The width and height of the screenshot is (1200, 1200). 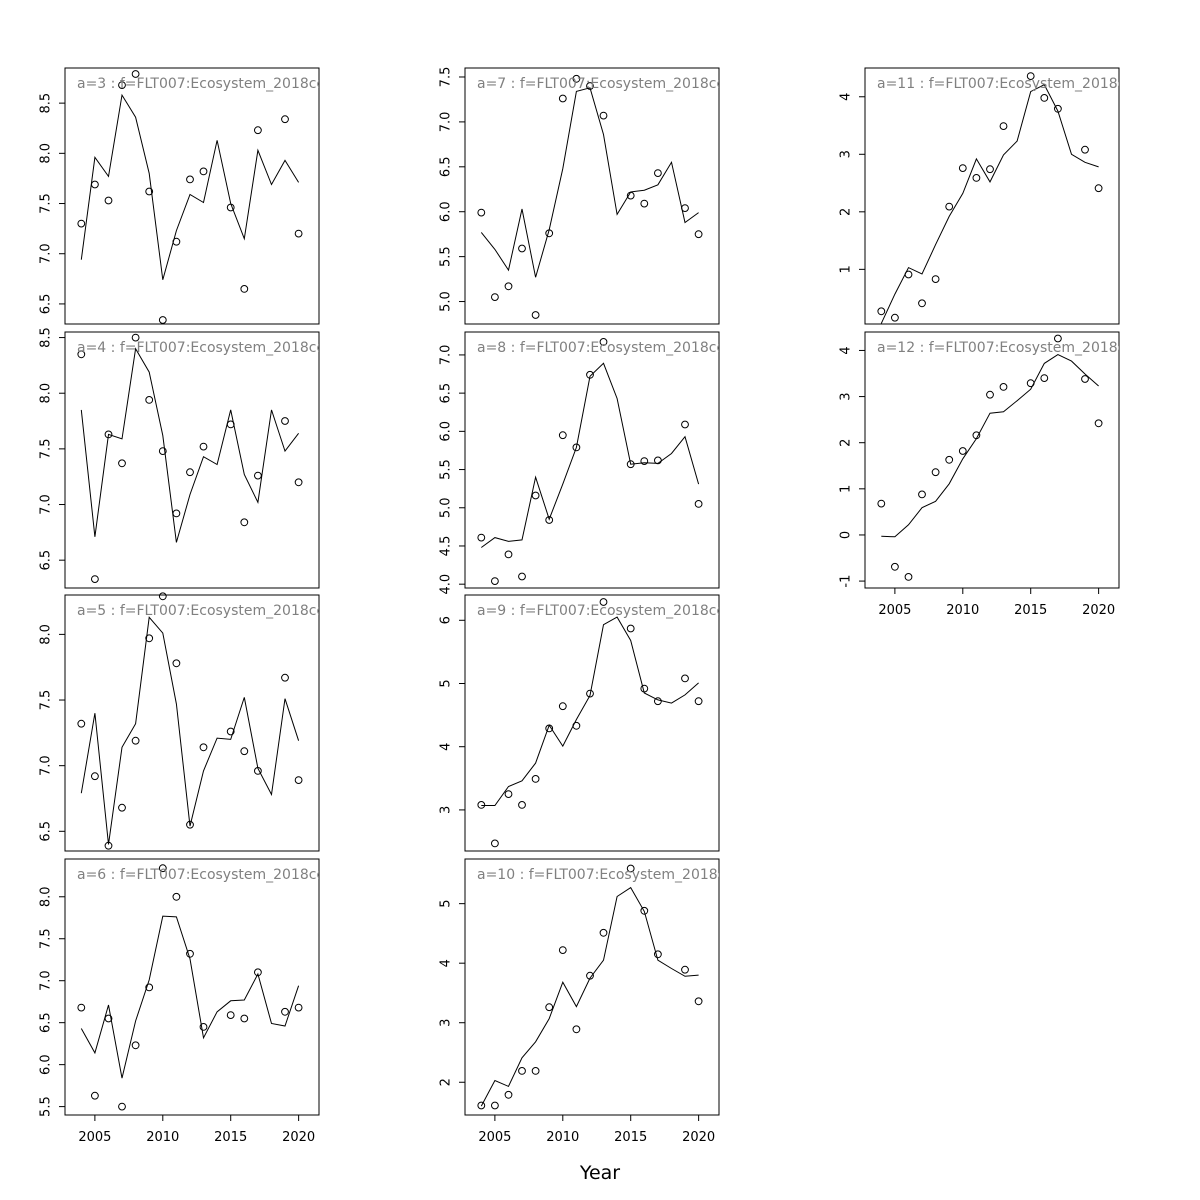 I want to click on y-tick-label: -1, so click(x=846, y=581).